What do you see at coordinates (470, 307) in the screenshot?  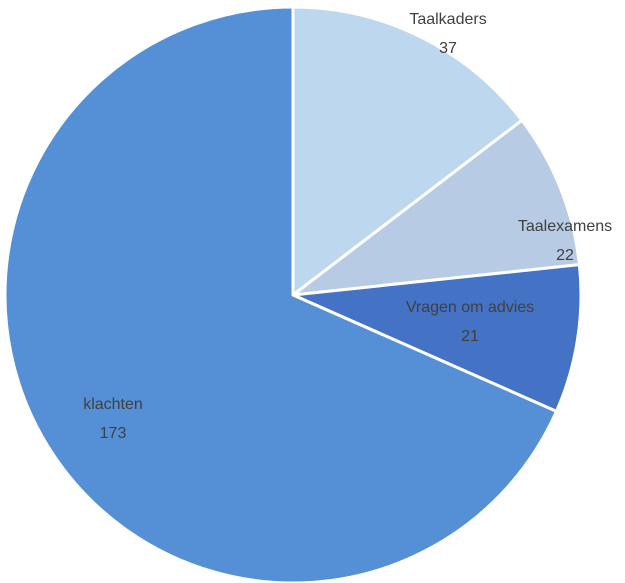 I see `slice-label: Vragen om advies` at bounding box center [470, 307].